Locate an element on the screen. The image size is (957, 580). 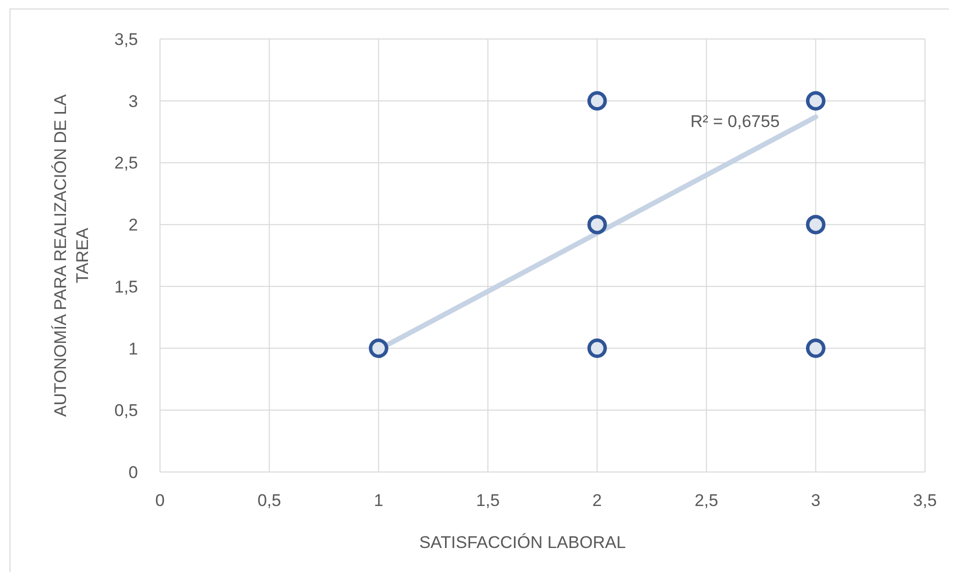
y-tick-label: 1 is located at coordinates (133, 348).